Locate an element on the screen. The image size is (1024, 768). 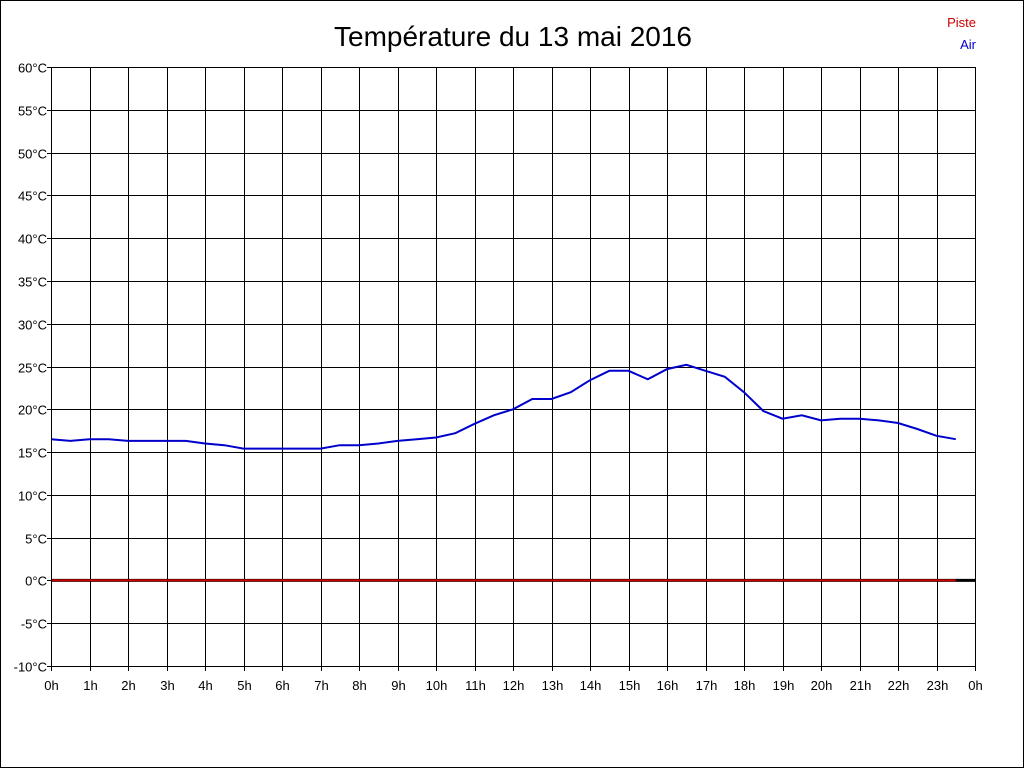
y-tick-label: -5°C is located at coordinates (34, 624).